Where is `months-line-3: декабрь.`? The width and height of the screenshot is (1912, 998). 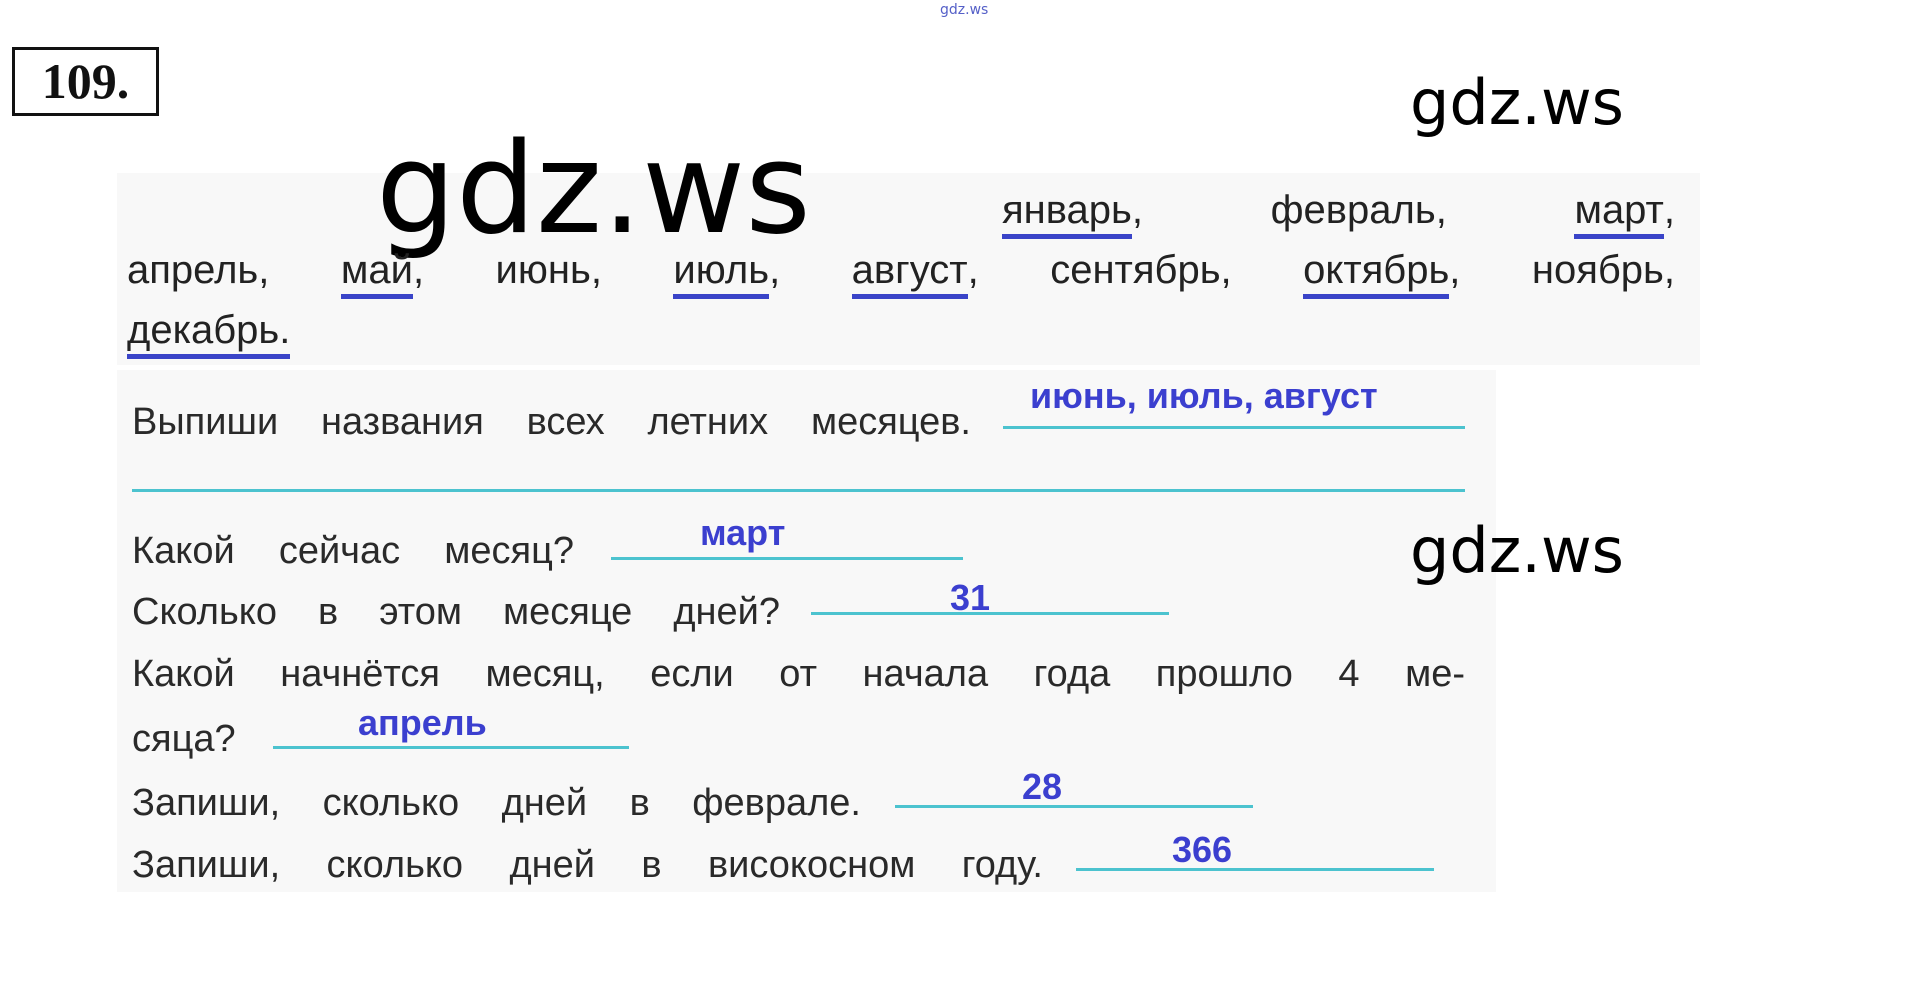 months-line-3: декабрь. is located at coordinates (209, 334).